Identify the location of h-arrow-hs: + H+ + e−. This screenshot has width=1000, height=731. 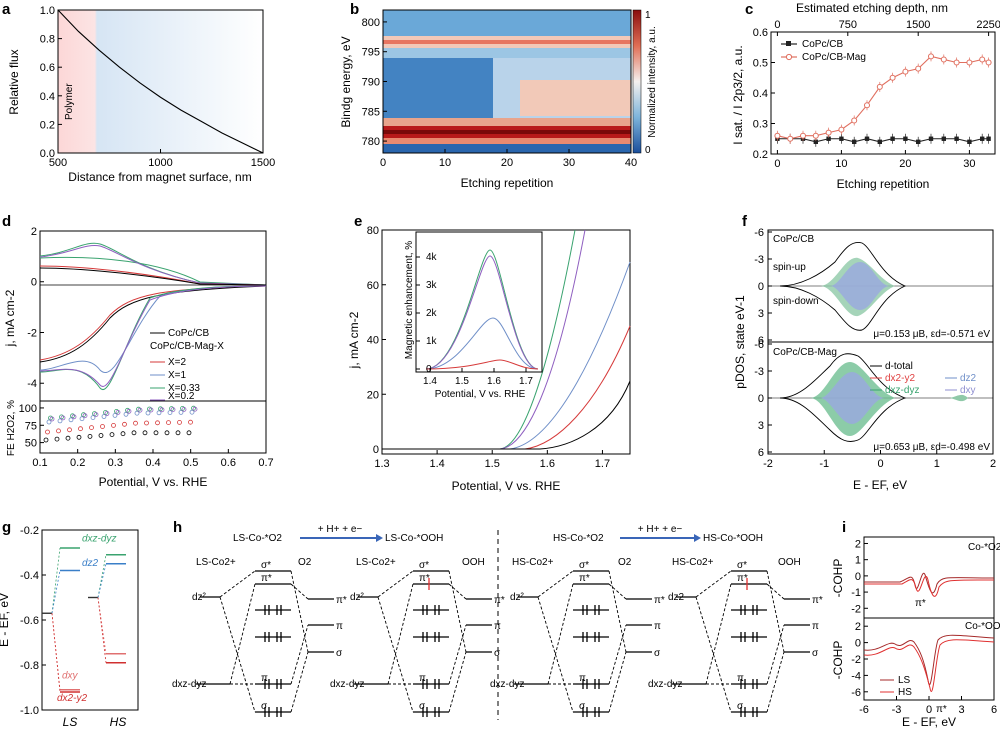
(660, 529).